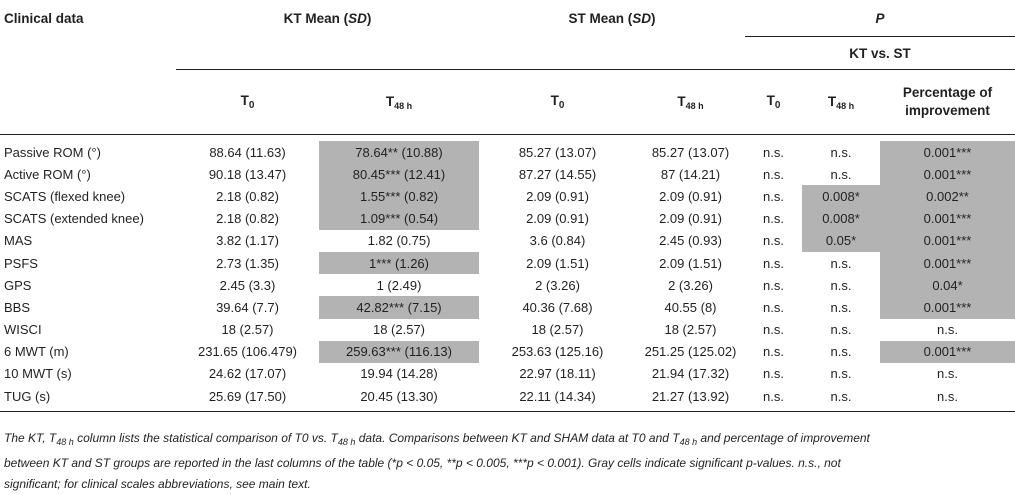 Image resolution: width=1015 pixels, height=495 pixels. I want to click on cell-st-t0: 22.97 (18.11), so click(557, 374).